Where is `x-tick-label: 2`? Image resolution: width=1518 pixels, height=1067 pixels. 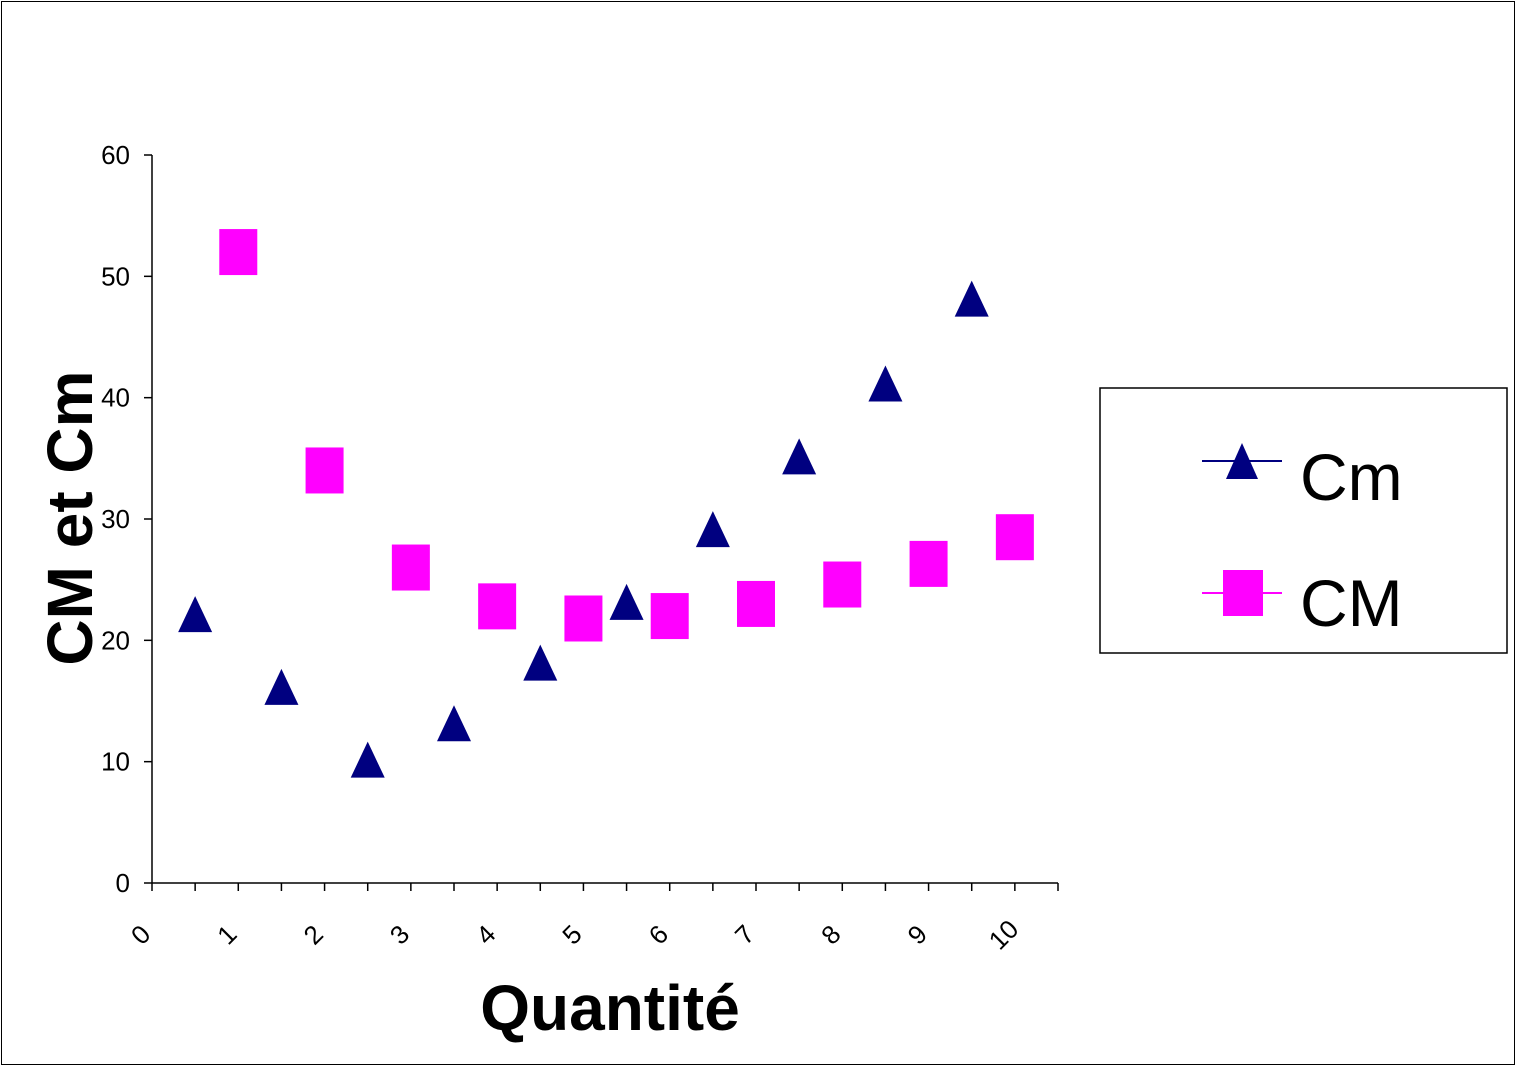 x-tick-label: 2 is located at coordinates (312, 934).